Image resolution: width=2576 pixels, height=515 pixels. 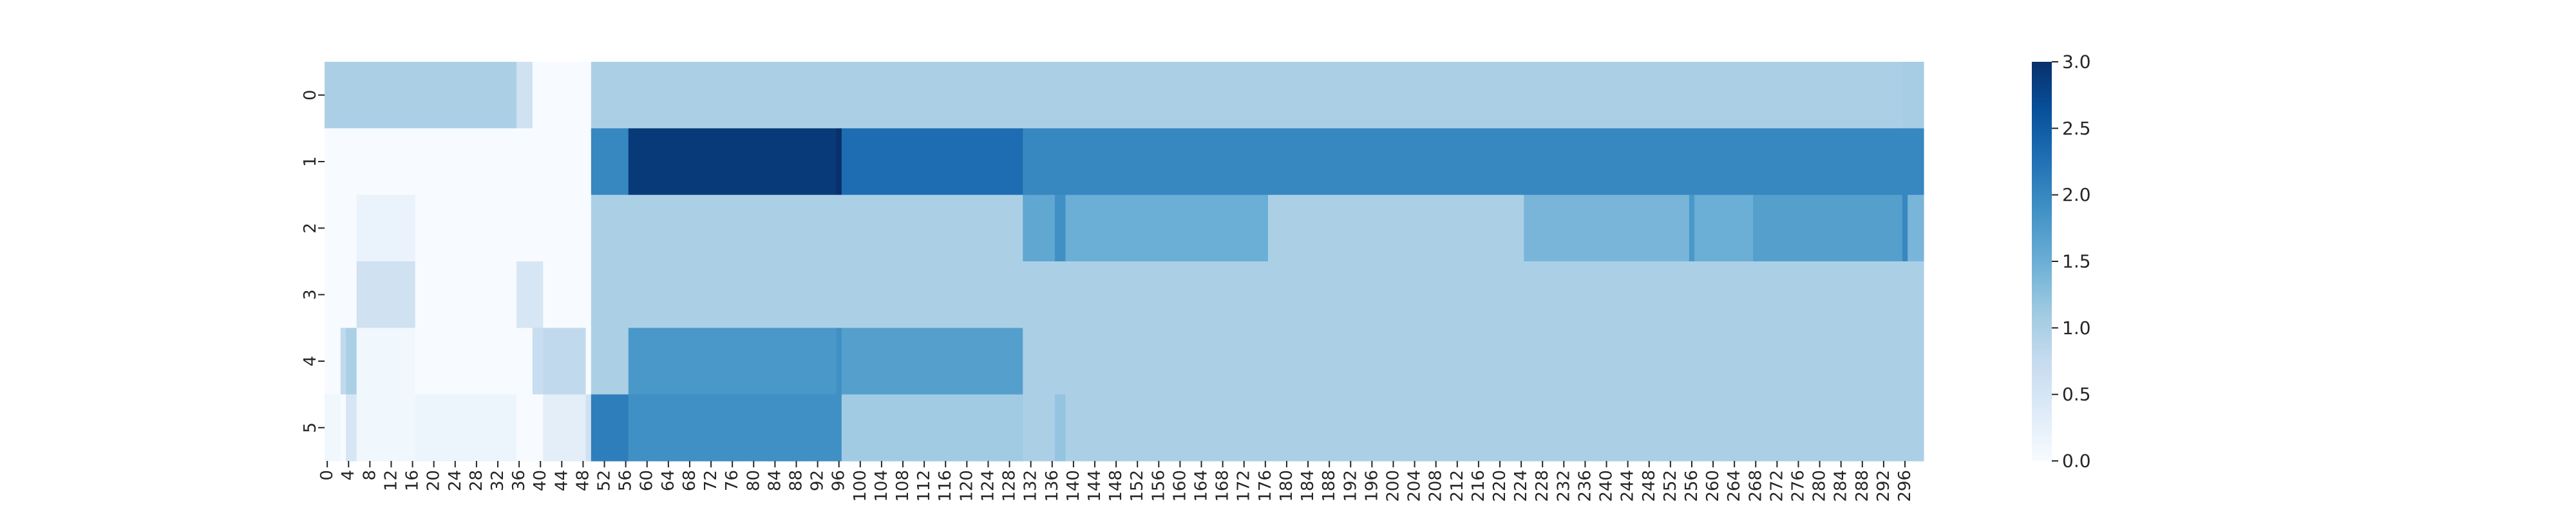 I want to click on colorbar-tick-label: 3.0, so click(x=2076, y=62).